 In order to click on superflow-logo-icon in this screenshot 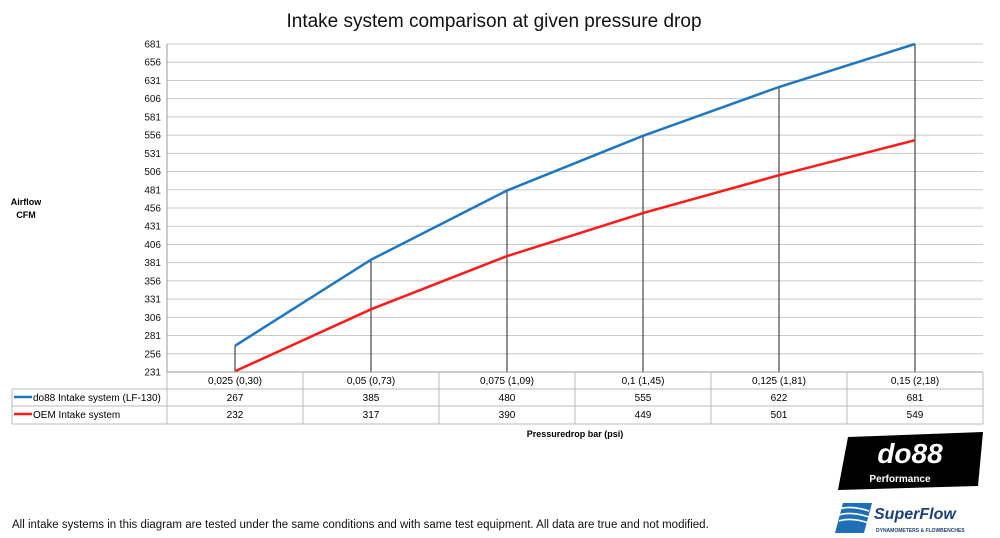, I will do `click(853, 518)`.